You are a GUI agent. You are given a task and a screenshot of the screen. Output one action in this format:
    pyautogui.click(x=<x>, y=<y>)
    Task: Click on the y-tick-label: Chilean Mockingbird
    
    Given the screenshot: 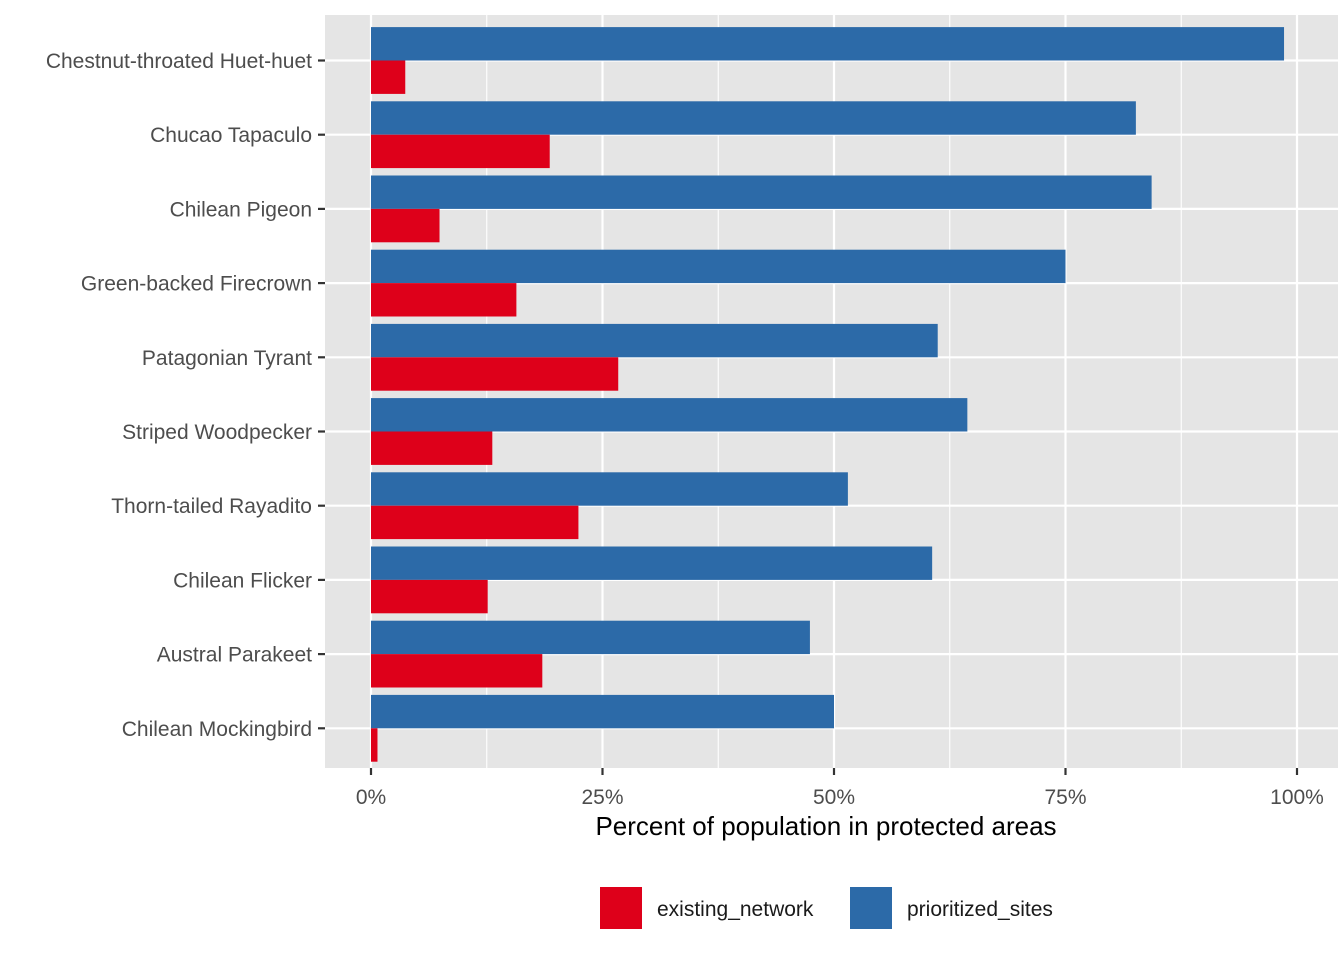 What is the action you would take?
    pyautogui.click(x=217, y=729)
    